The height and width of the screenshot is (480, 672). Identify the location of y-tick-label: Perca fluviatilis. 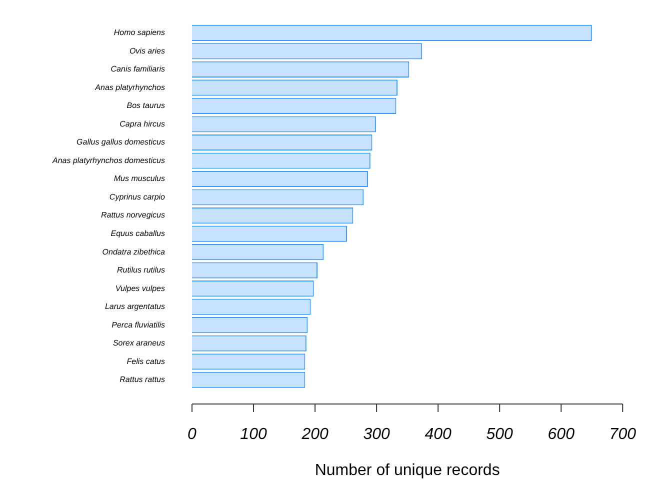
(138, 325).